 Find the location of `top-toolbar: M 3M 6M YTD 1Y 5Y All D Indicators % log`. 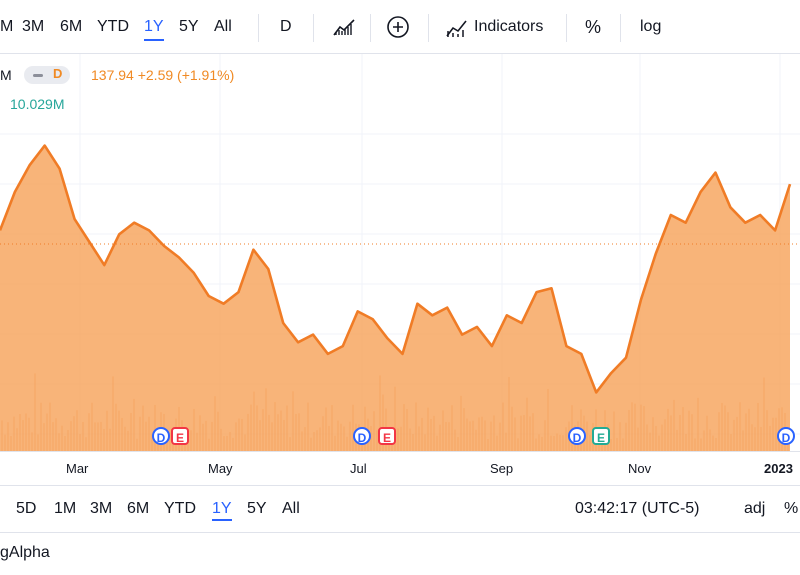

top-toolbar: M 3M 6M YTD 1Y 5Y All D Indicators % log is located at coordinates (400, 27).